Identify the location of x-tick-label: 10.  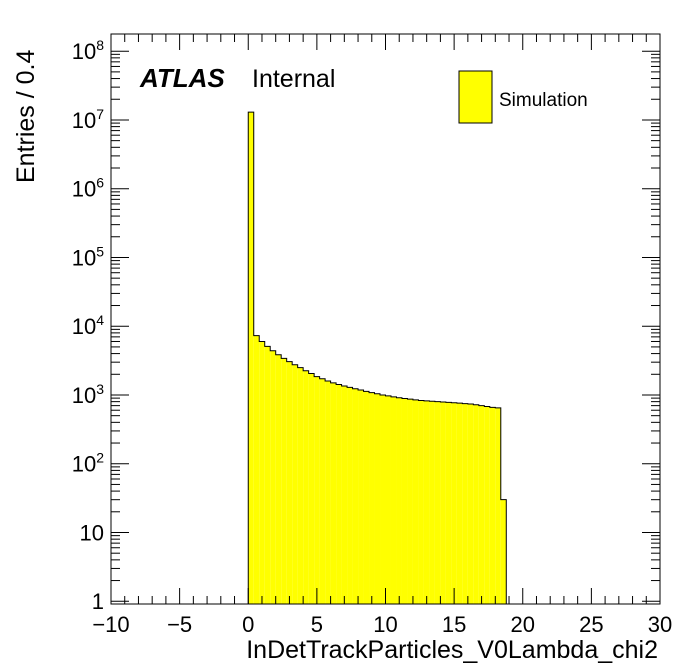
(385, 624).